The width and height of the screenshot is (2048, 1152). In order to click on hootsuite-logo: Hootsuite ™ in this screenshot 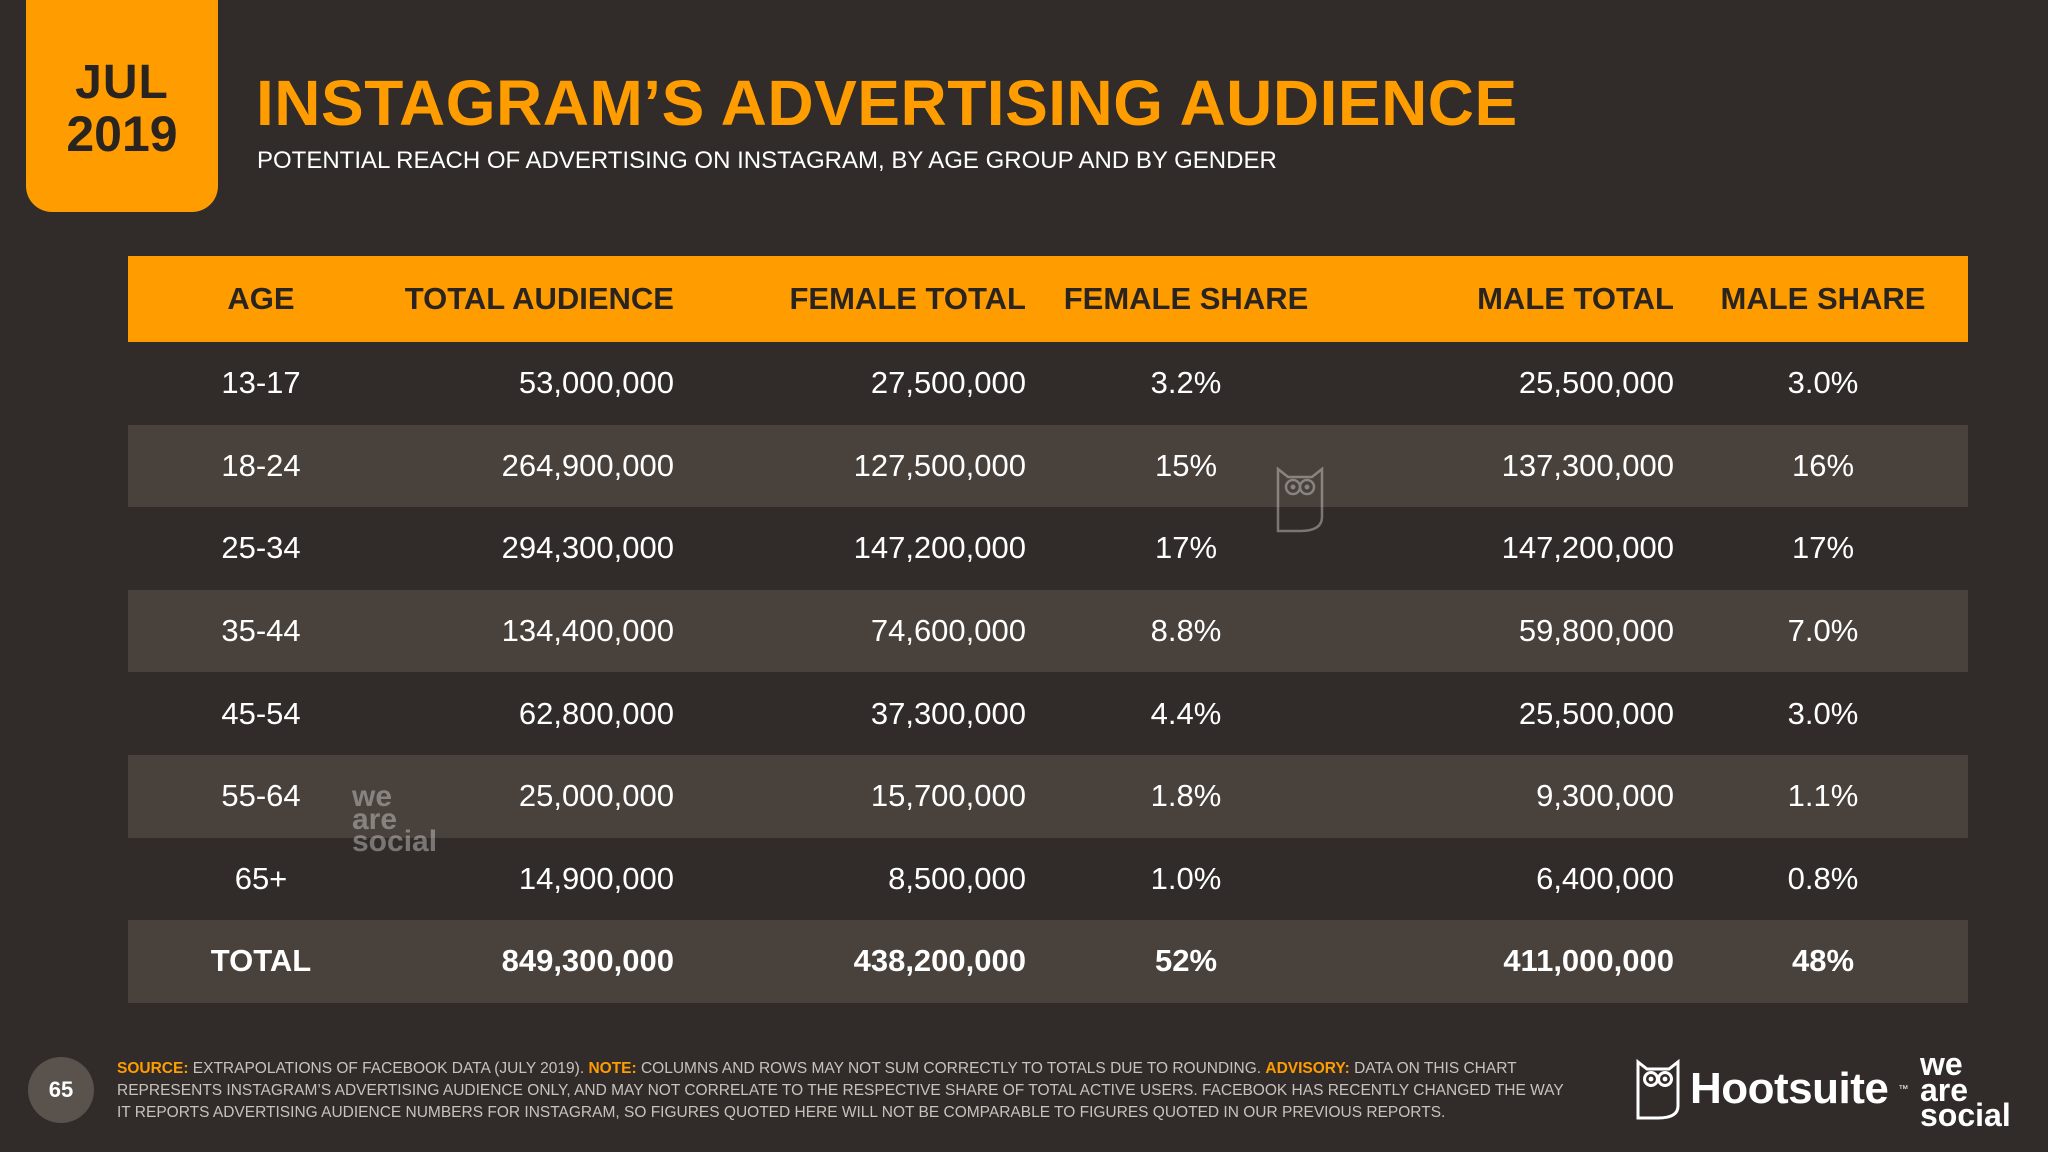, I will do `click(1772, 1089)`.